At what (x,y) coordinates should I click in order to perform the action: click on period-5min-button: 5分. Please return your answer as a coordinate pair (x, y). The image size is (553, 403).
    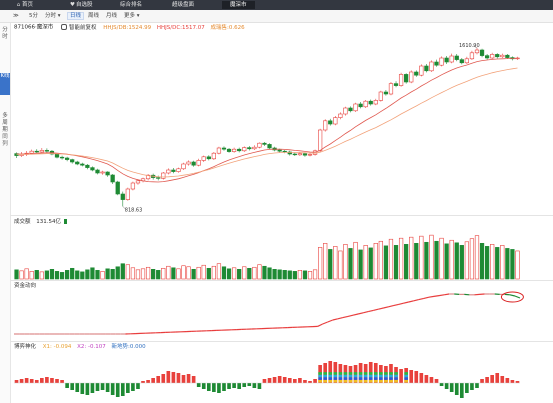
    Looking at the image, I should click on (33, 16).